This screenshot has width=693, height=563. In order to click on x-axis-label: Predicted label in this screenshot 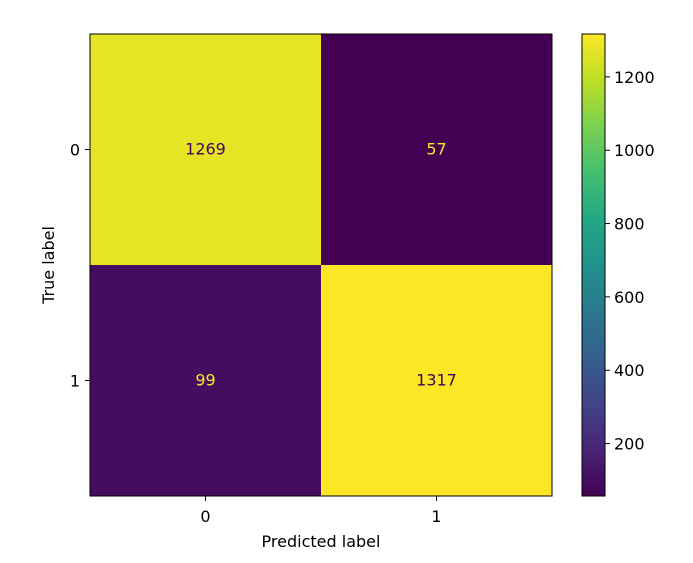, I will do `click(321, 541)`.